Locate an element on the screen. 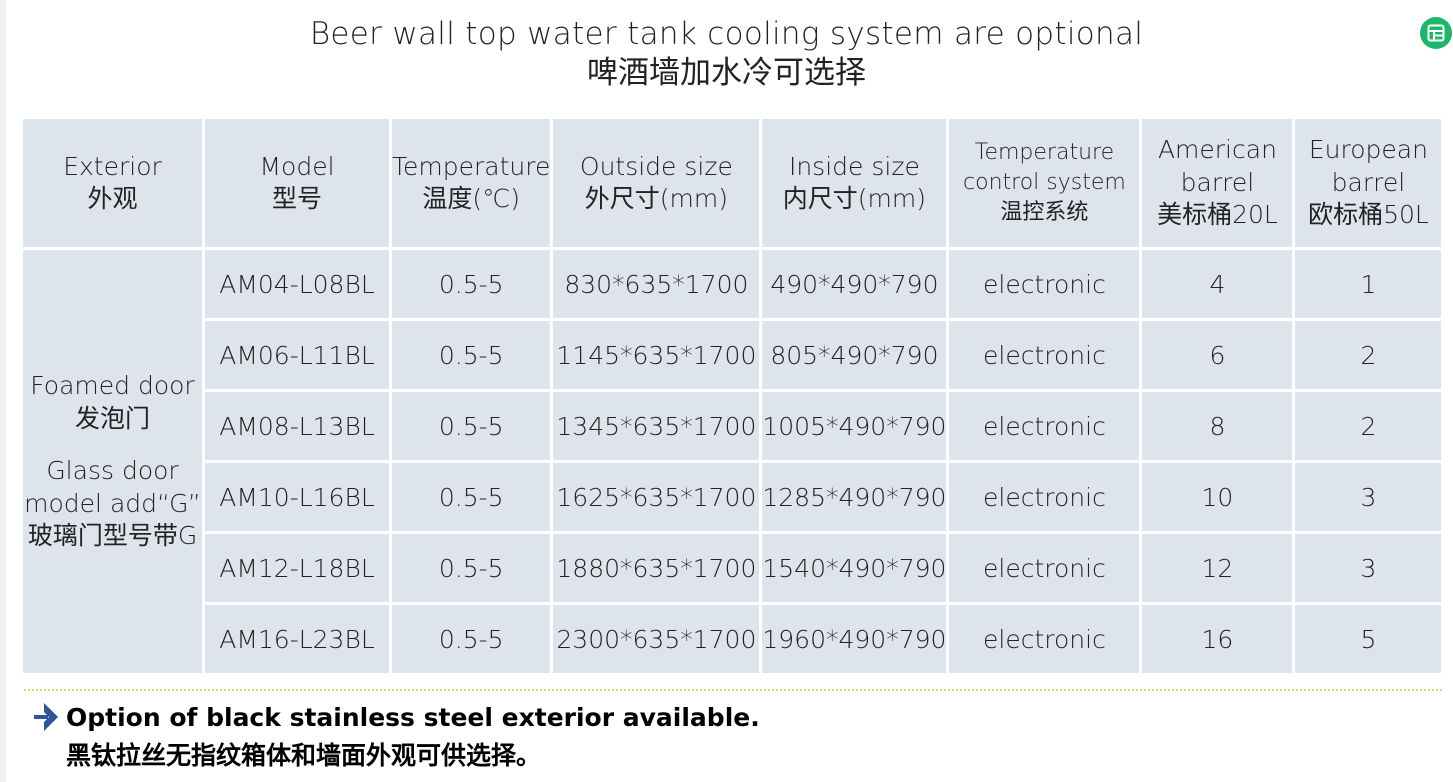 This screenshot has height=782, width=1453. cell-inside-size: 1005*490*790 is located at coordinates (854, 426).